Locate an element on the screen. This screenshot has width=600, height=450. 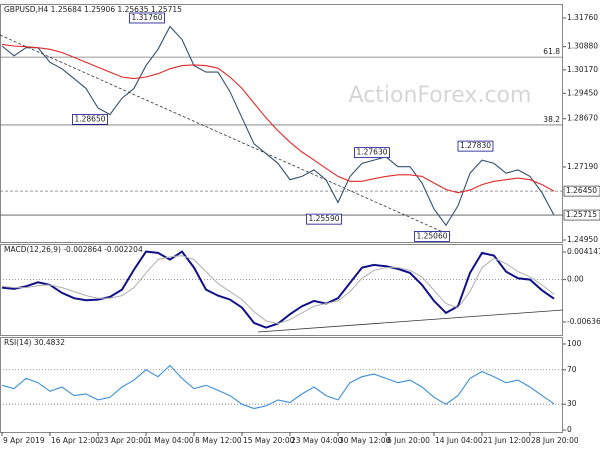
level-label: 1.26450 is located at coordinates (581, 190).